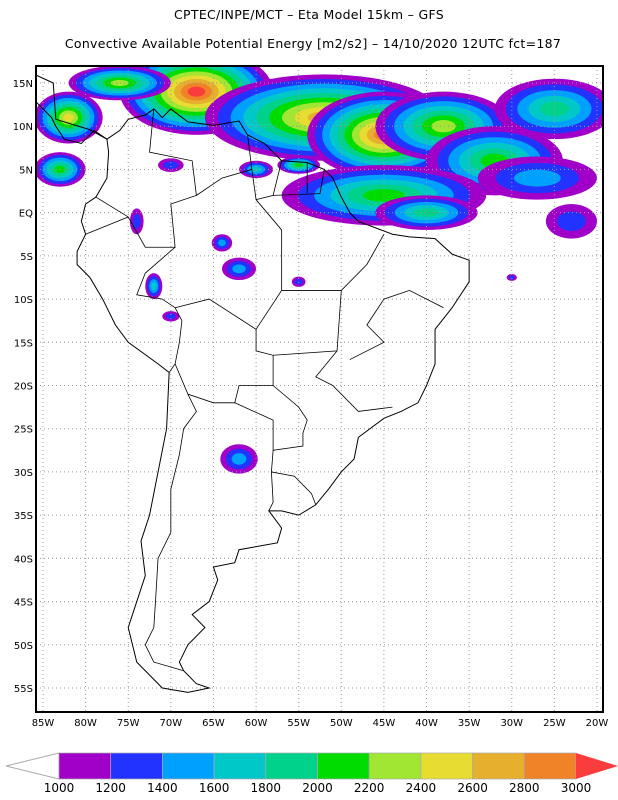  What do you see at coordinates (72, 107) in the screenshot?
I see `coastline-caribbean` at bounding box center [72, 107].